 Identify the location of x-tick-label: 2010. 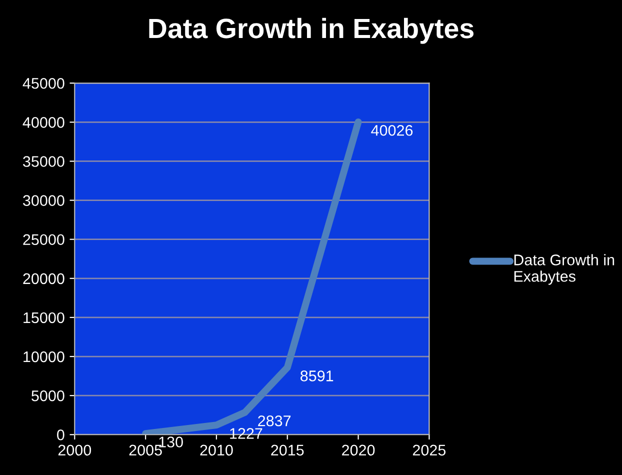
(216, 450).